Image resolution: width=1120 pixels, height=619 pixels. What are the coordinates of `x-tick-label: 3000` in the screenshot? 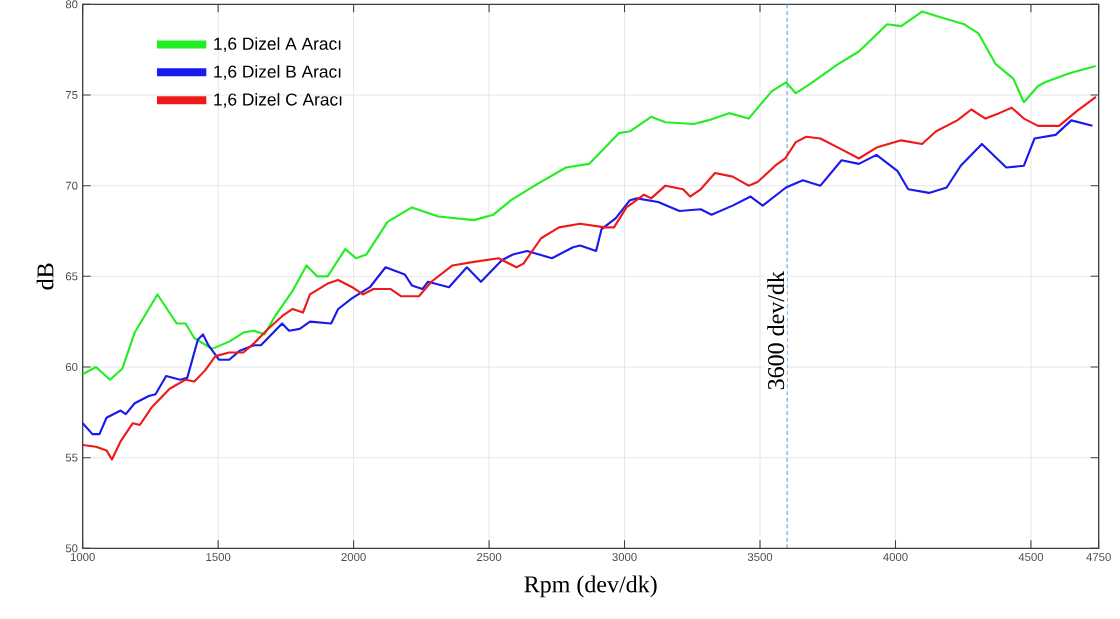 It's located at (624, 557).